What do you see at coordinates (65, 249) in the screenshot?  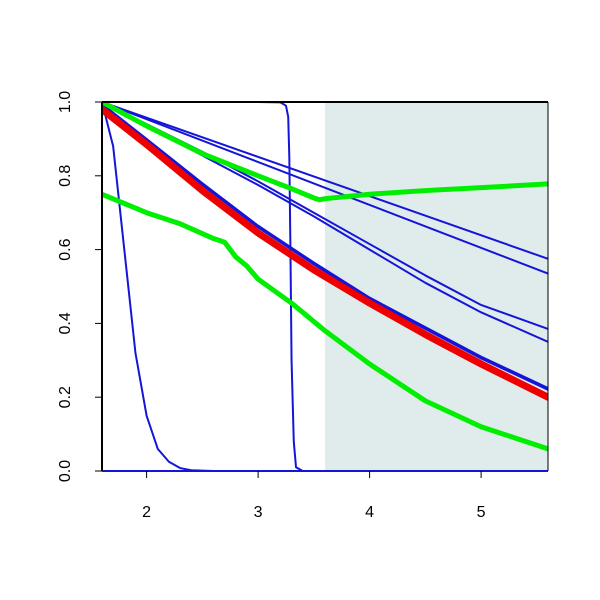 I see `y-tick-label-0.6: 0.6` at bounding box center [65, 249].